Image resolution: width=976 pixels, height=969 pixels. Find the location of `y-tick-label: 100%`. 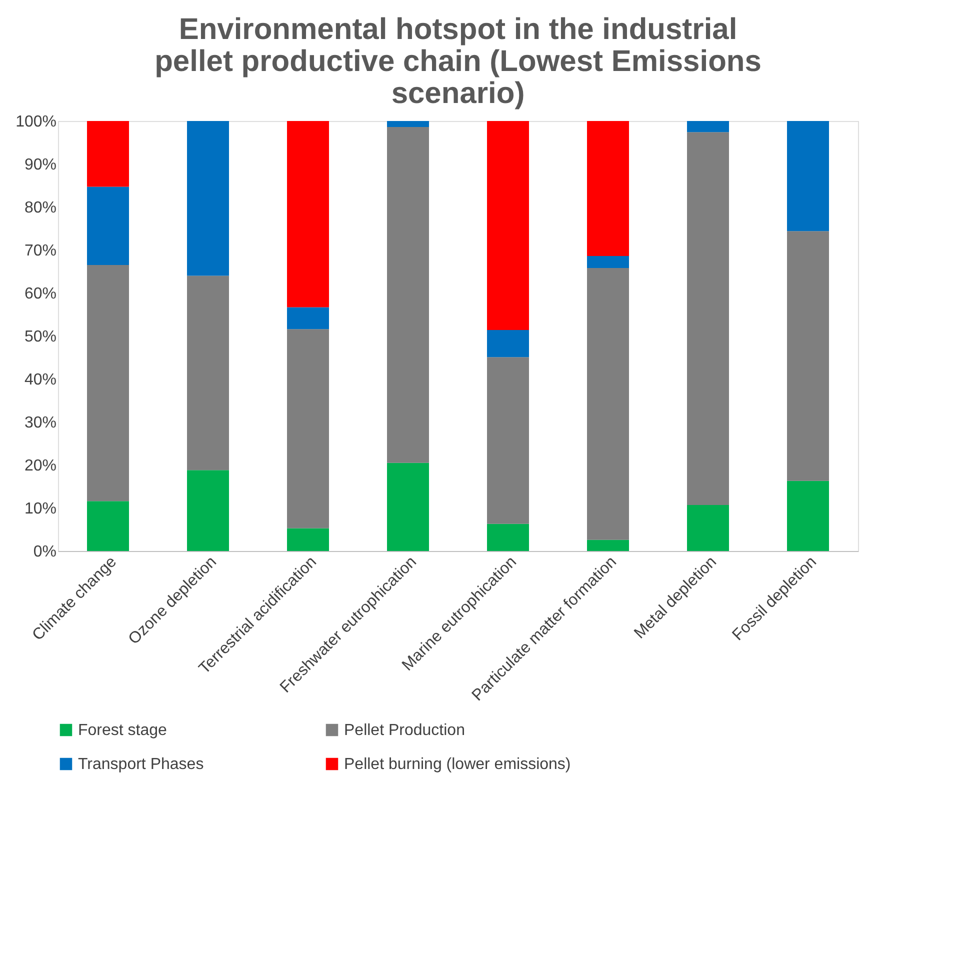

y-tick-label: 100% is located at coordinates (36, 122).